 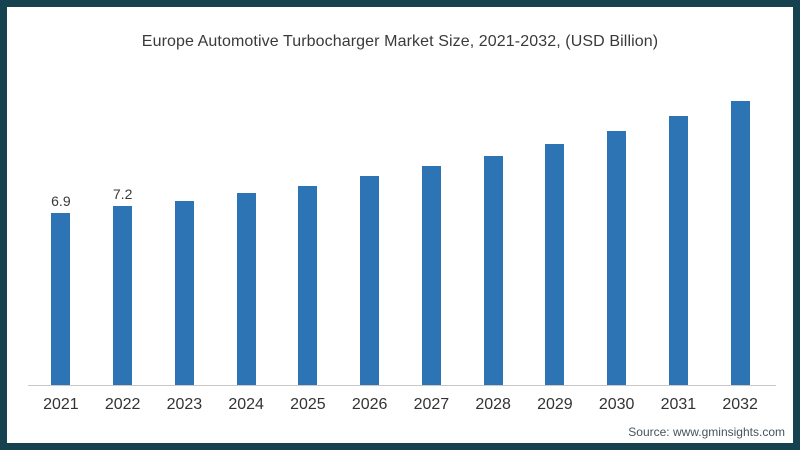 What do you see at coordinates (616, 404) in the screenshot?
I see `x-tick-2030: 2030` at bounding box center [616, 404].